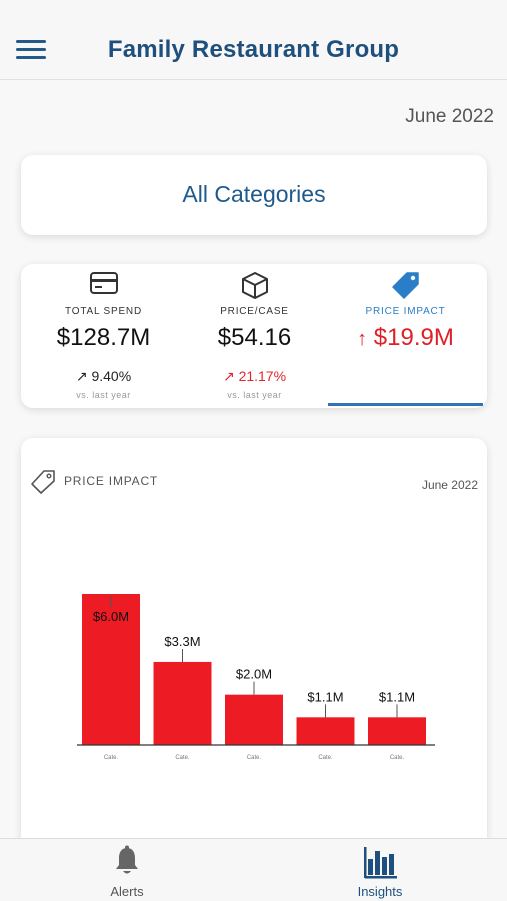 The height and width of the screenshot is (901, 507). What do you see at coordinates (253, 869) in the screenshot?
I see `tab-bar: Alerts Insights` at bounding box center [253, 869].